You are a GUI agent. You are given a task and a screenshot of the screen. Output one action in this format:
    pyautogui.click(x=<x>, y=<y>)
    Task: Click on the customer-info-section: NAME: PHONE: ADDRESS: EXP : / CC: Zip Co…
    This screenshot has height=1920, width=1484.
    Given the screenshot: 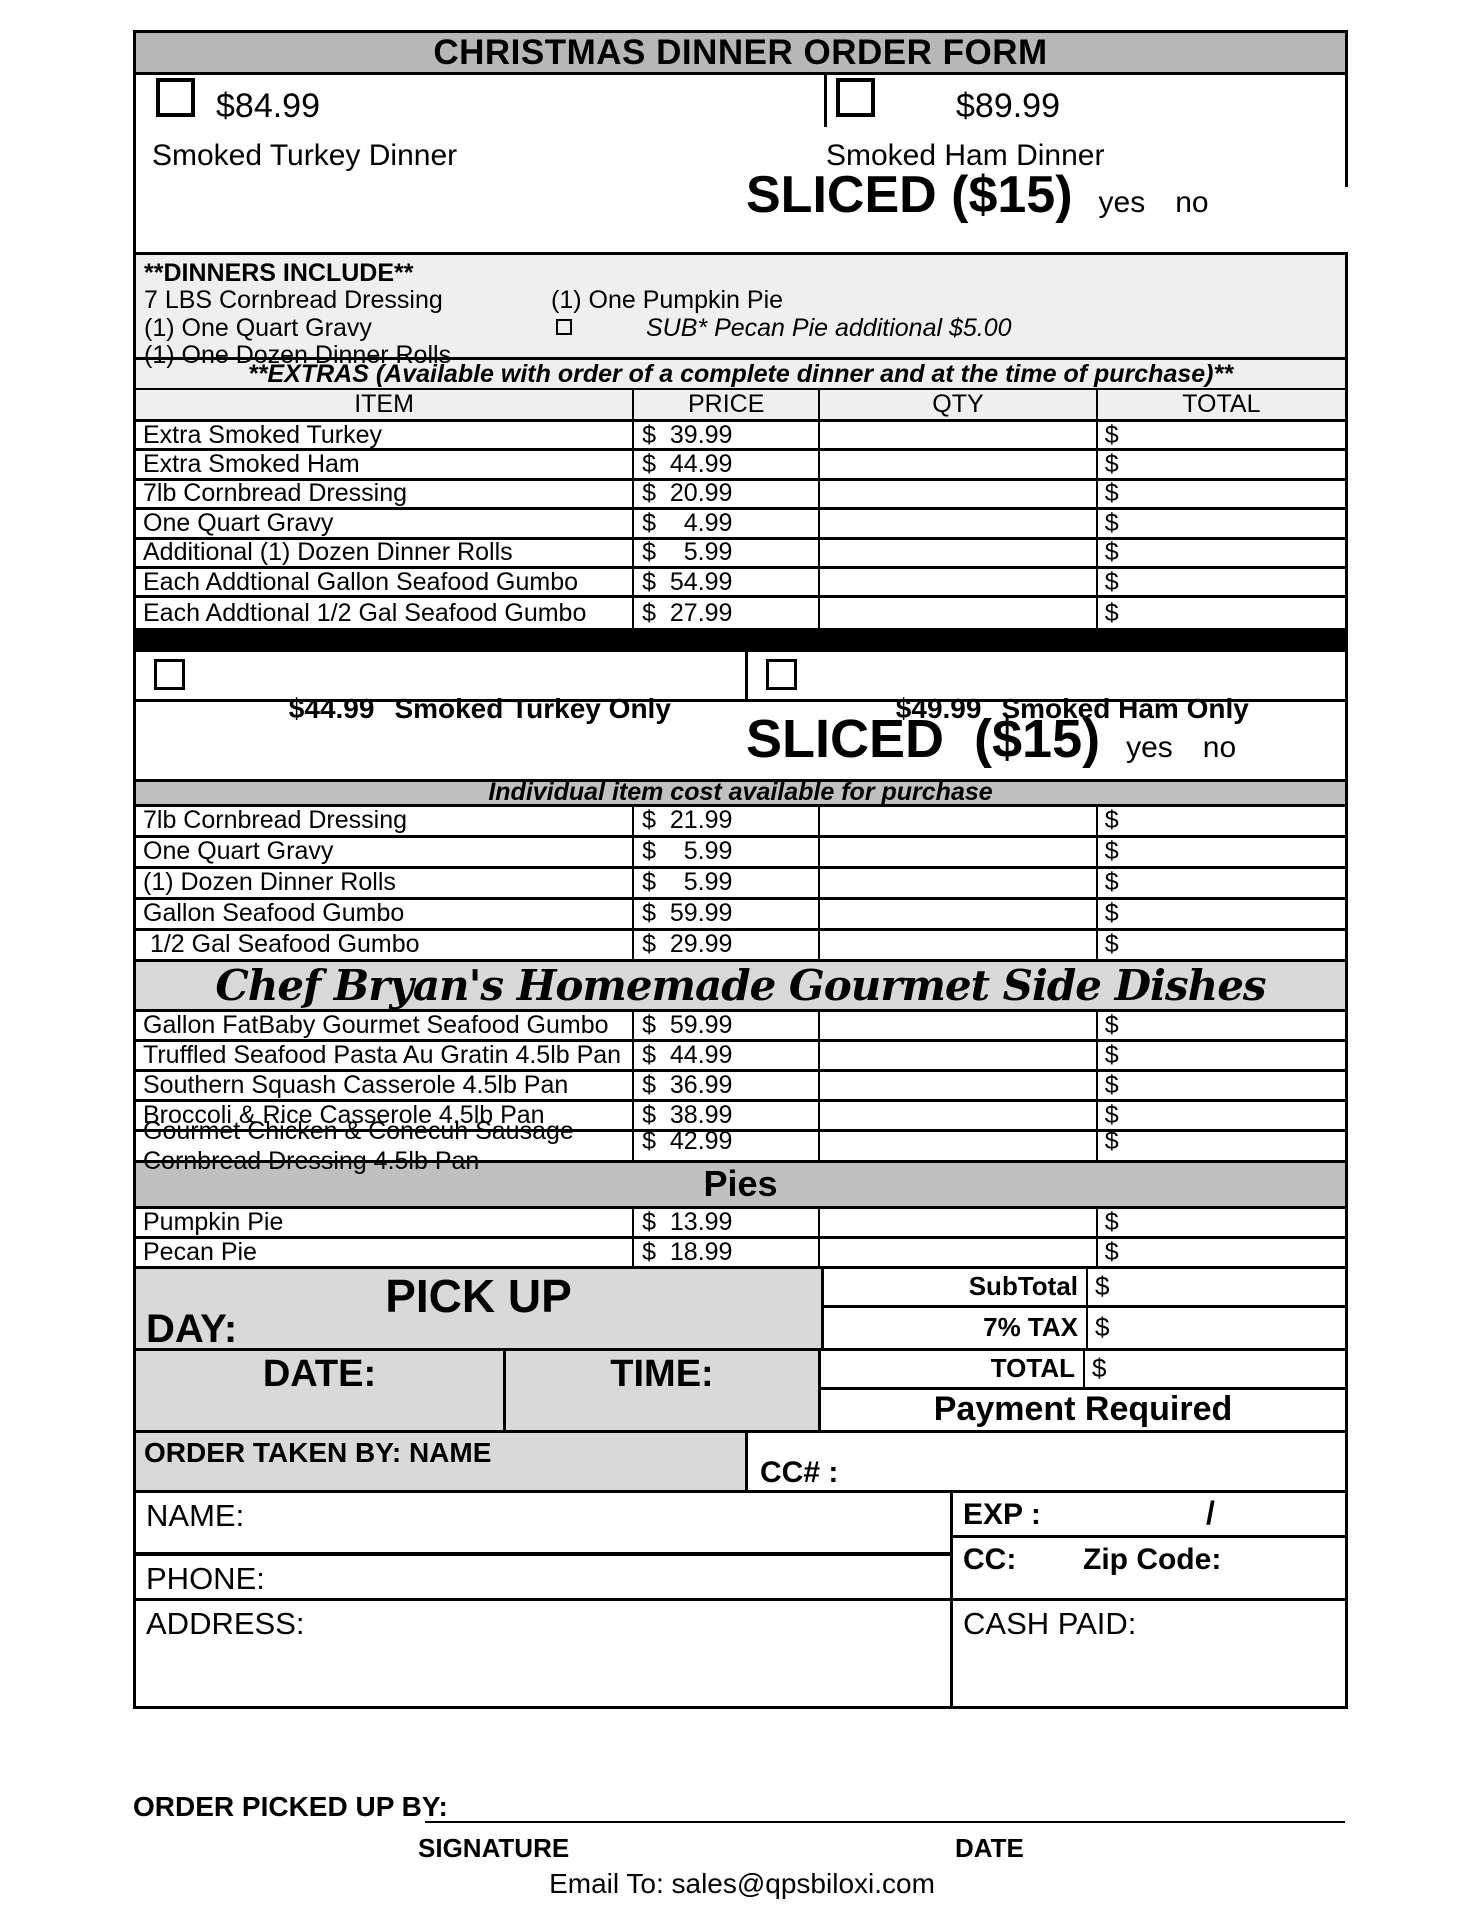 What is the action you would take?
    pyautogui.click(x=740, y=1600)
    